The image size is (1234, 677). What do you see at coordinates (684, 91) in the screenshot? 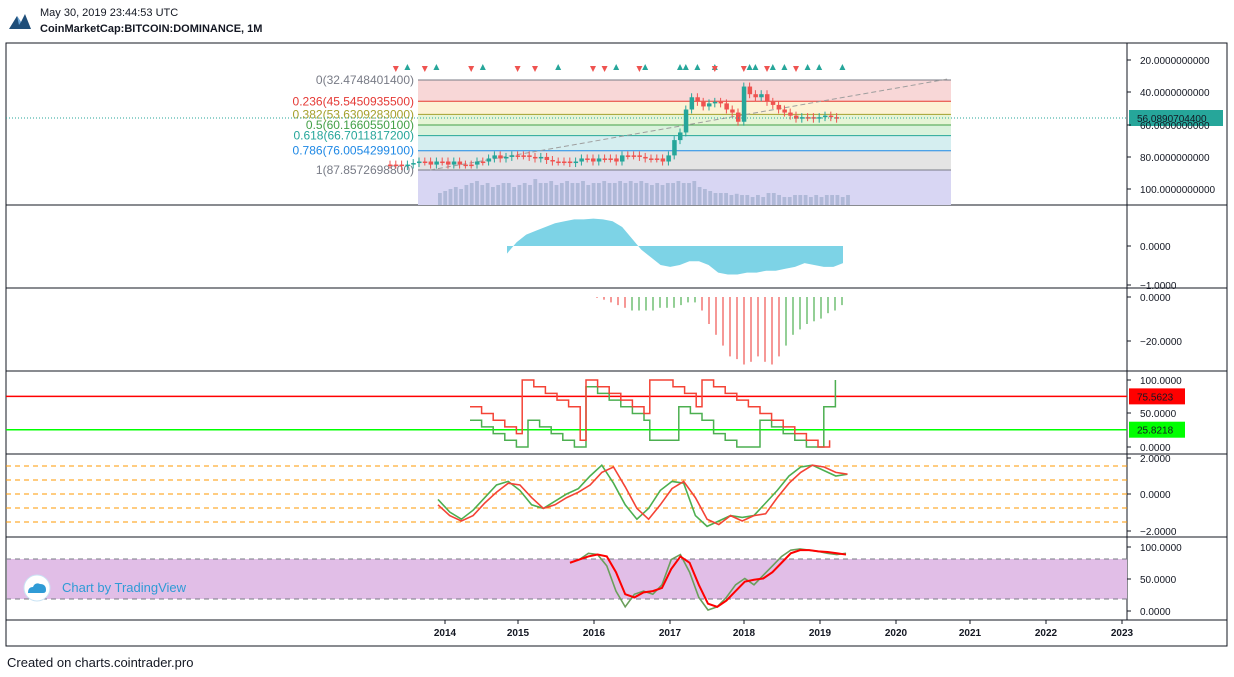
I see `fib-zone` at bounding box center [684, 91].